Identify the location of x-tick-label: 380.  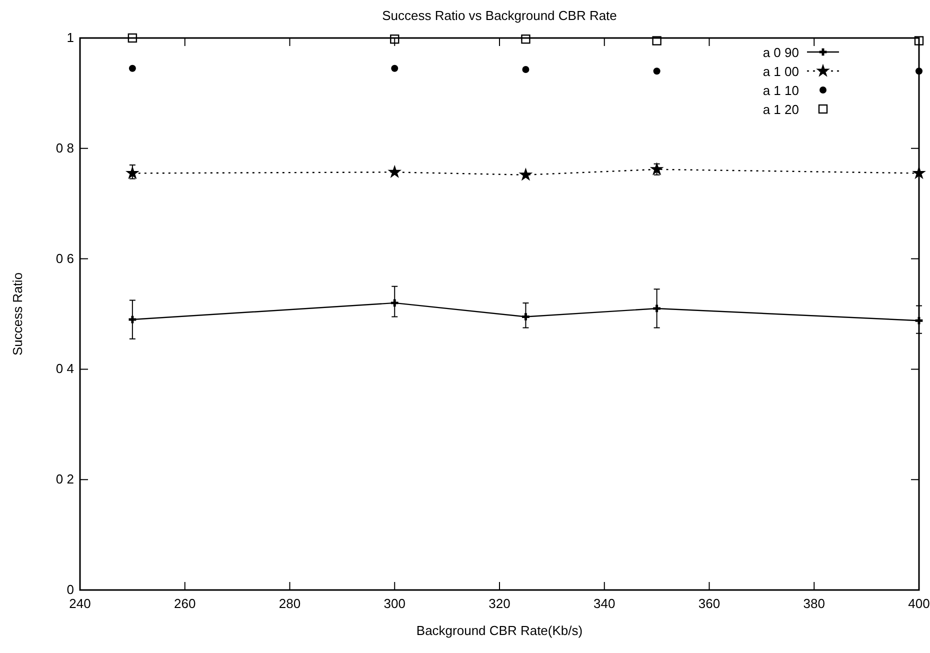
(814, 603).